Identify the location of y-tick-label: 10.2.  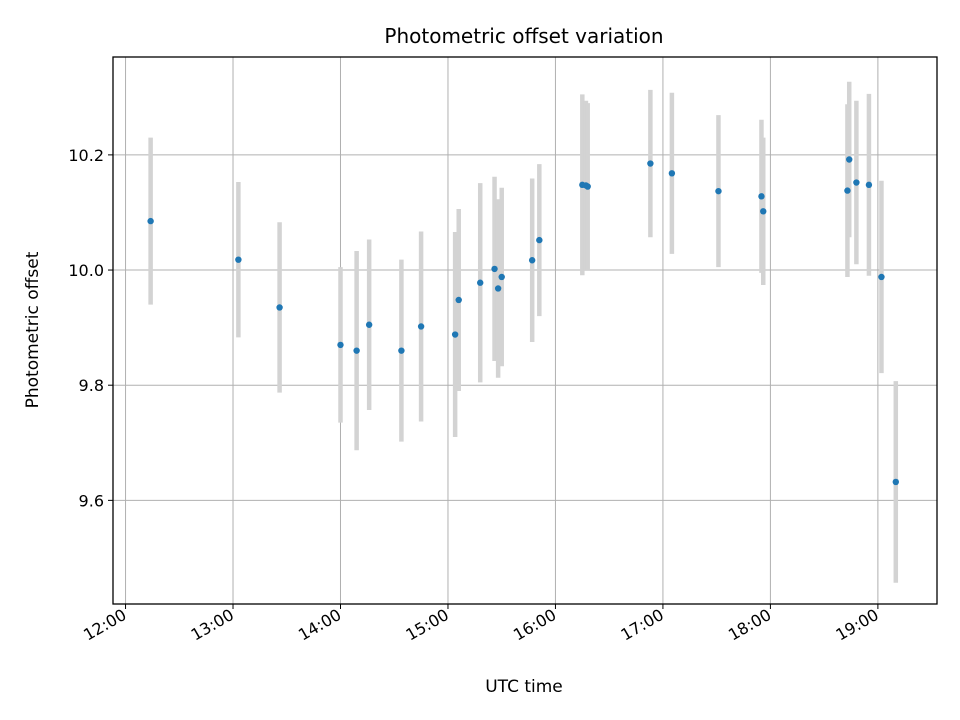
(86, 155).